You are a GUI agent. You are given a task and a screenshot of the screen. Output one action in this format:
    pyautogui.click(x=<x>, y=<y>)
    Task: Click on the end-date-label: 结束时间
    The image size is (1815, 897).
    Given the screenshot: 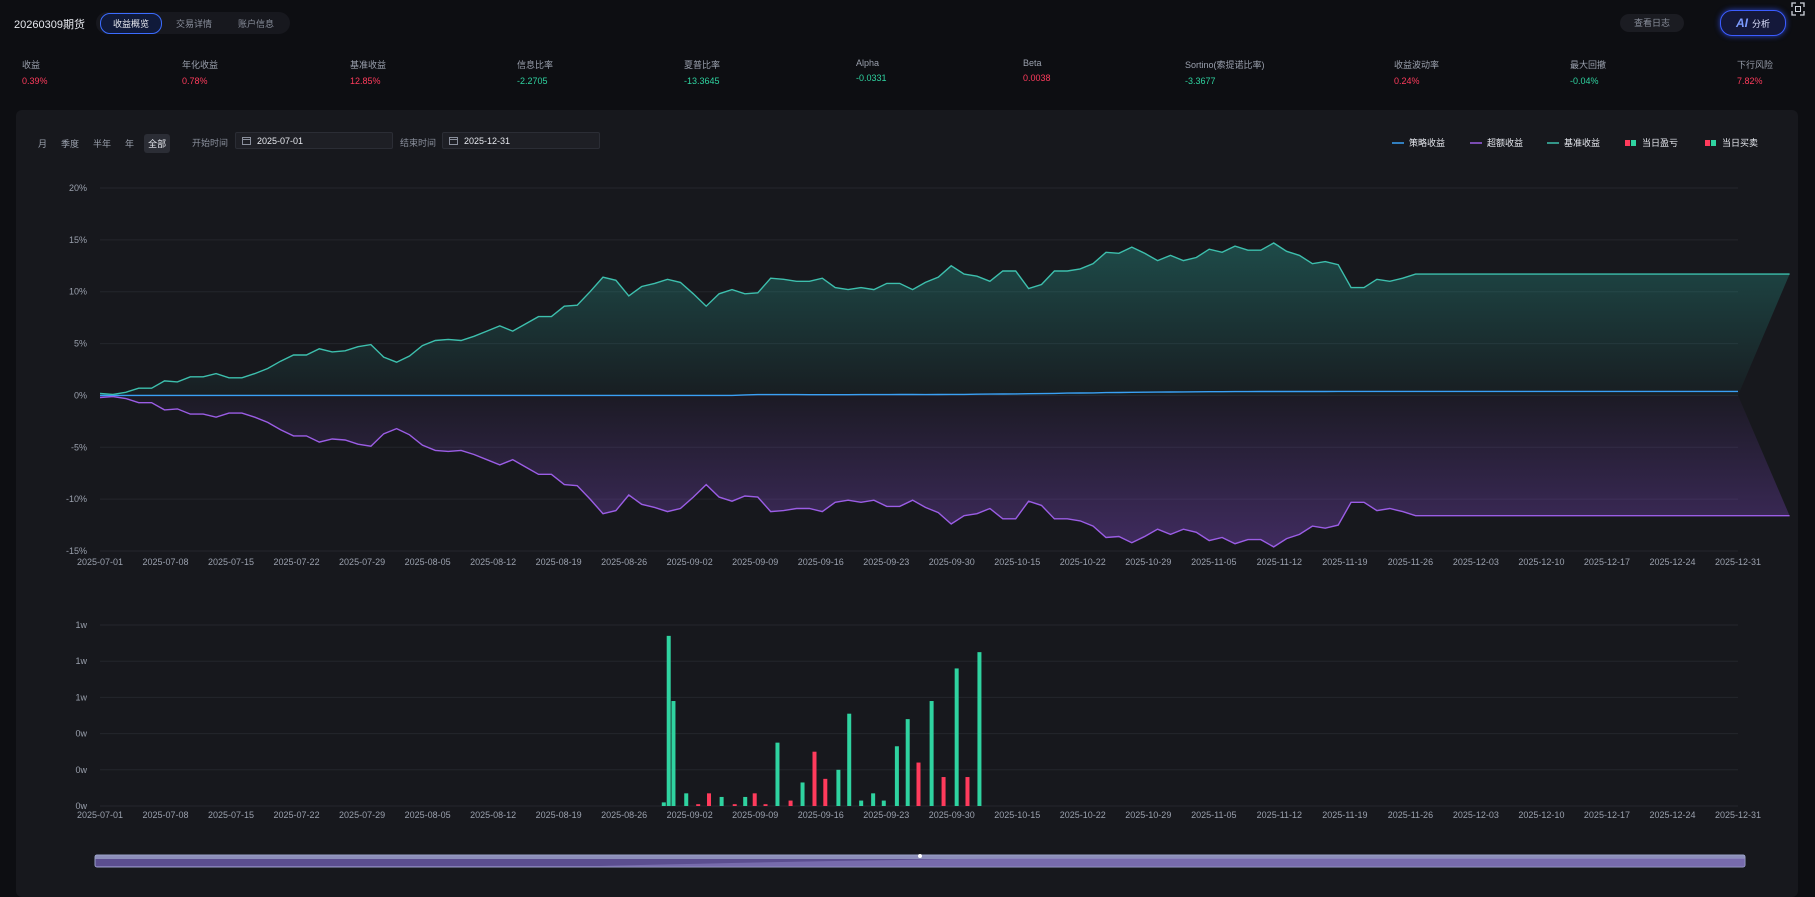 What is the action you would take?
    pyautogui.click(x=418, y=143)
    